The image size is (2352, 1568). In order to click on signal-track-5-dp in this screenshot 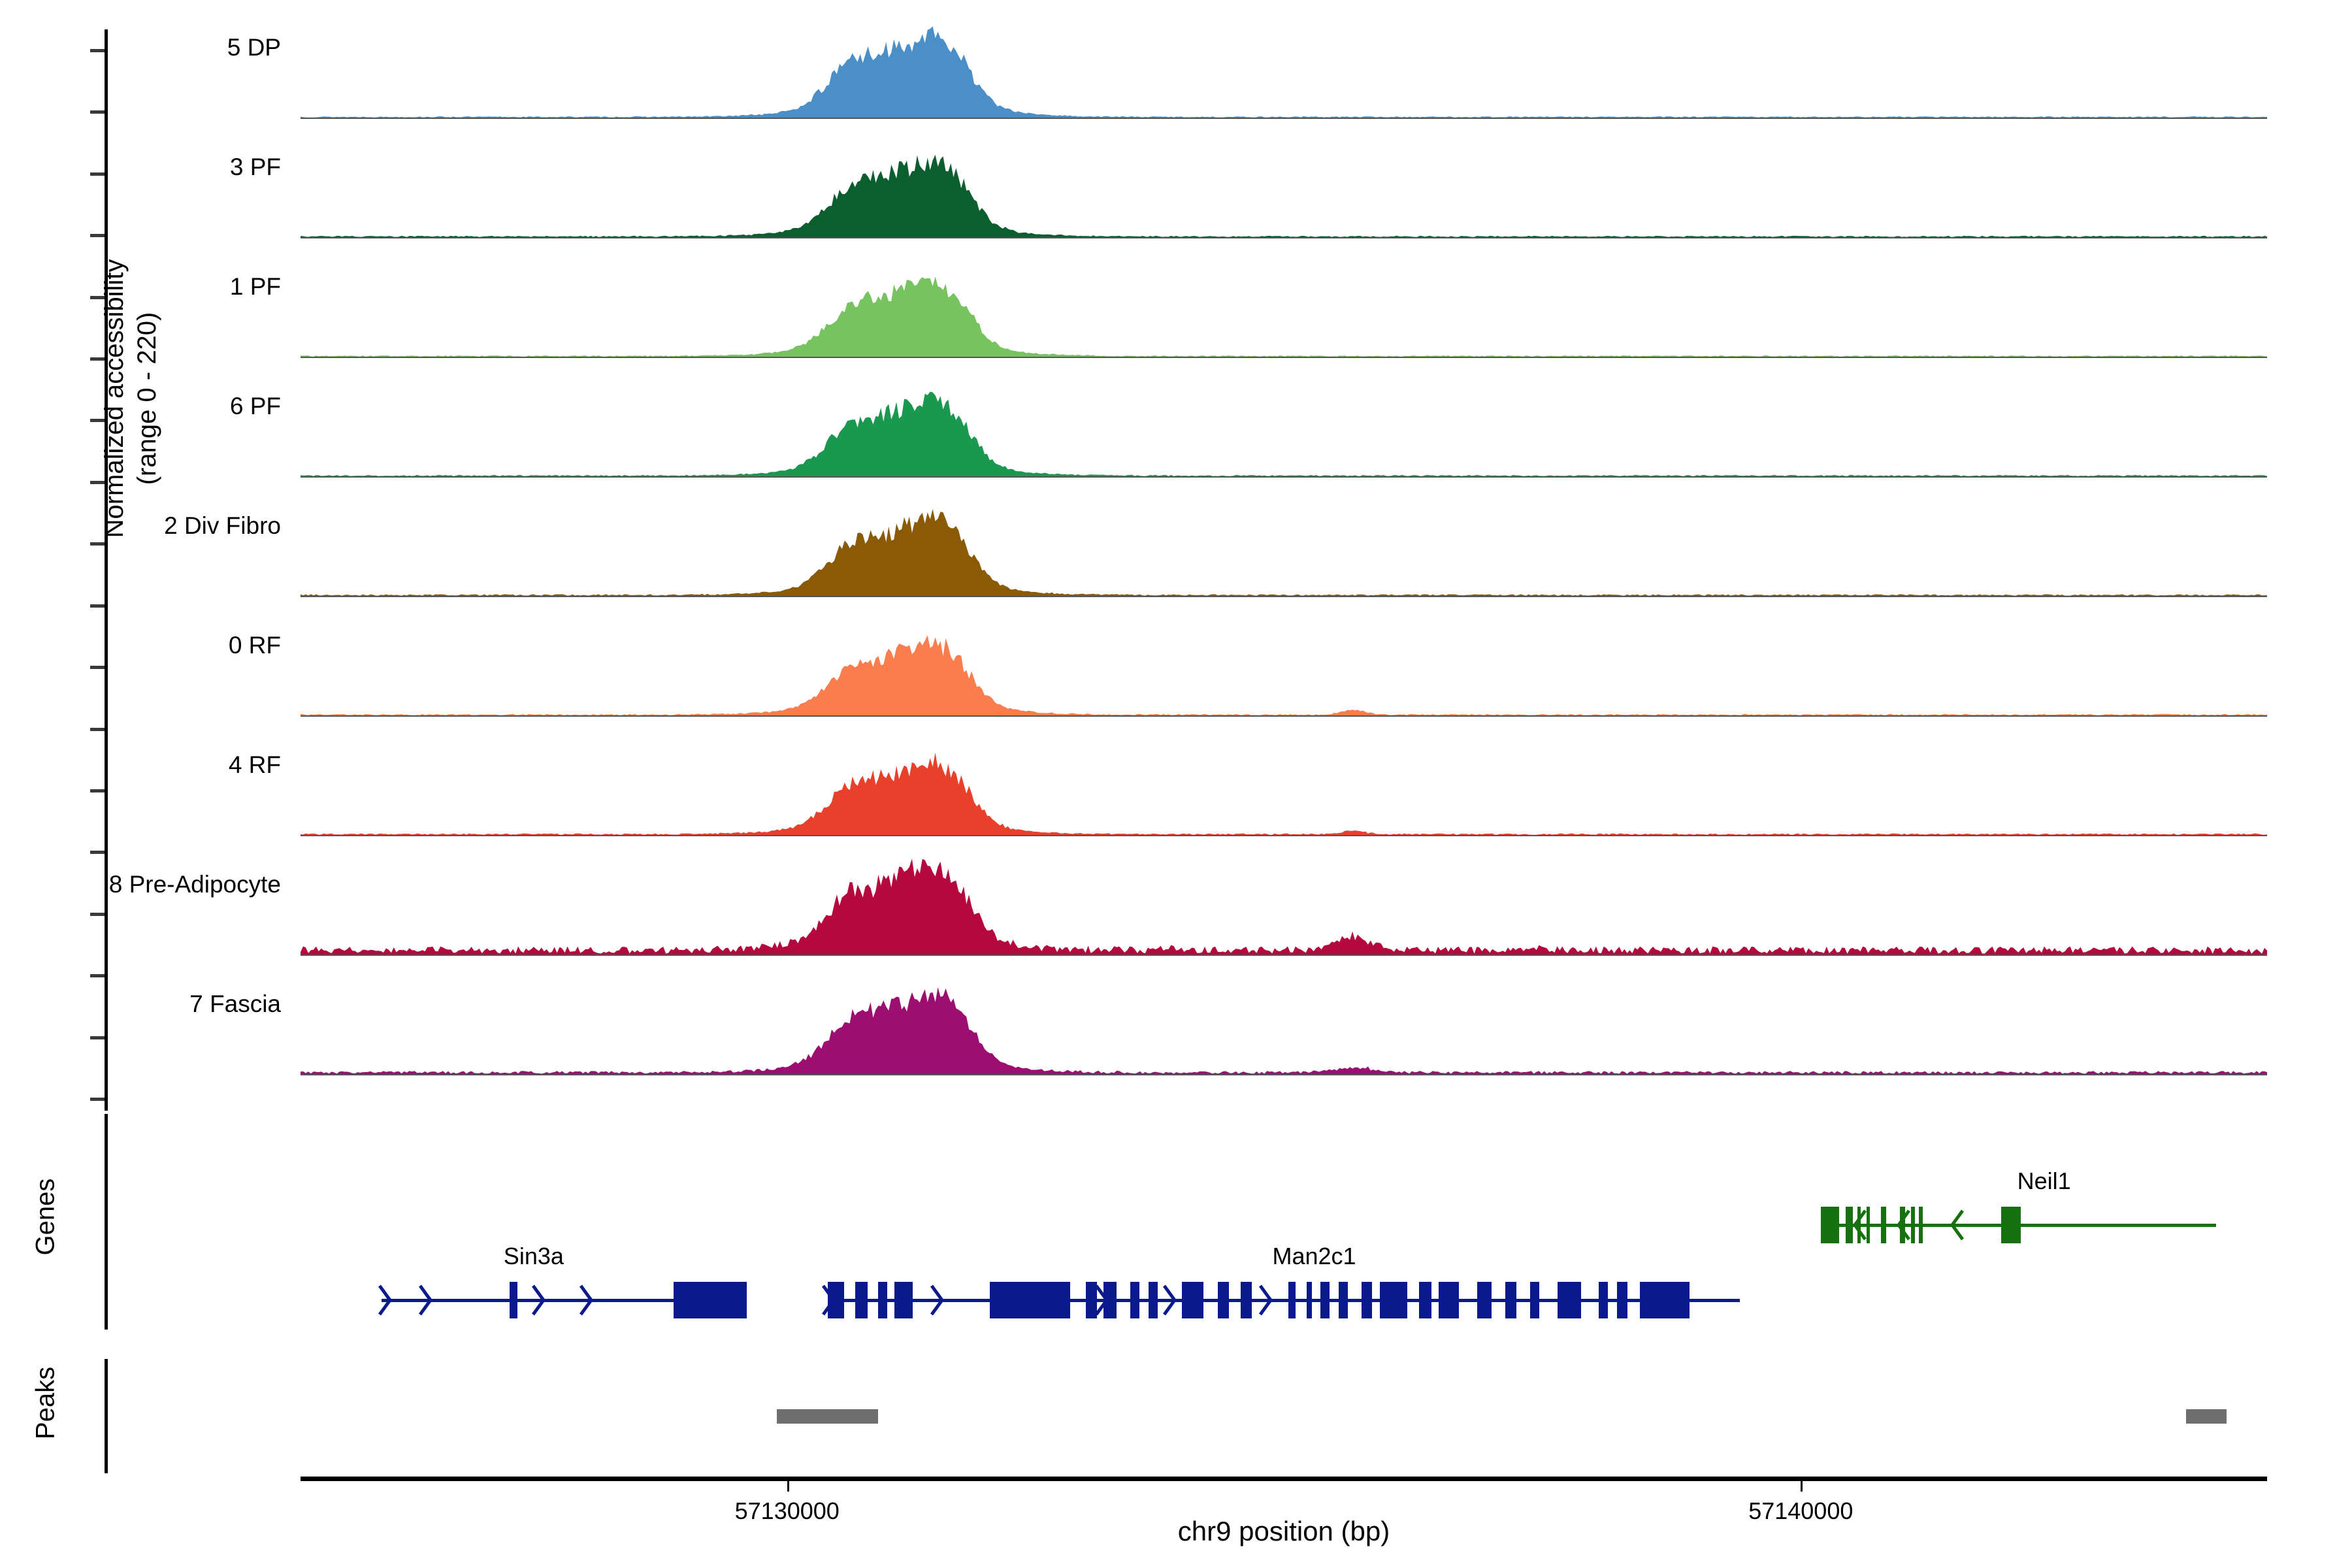, I will do `click(1284, 72)`.